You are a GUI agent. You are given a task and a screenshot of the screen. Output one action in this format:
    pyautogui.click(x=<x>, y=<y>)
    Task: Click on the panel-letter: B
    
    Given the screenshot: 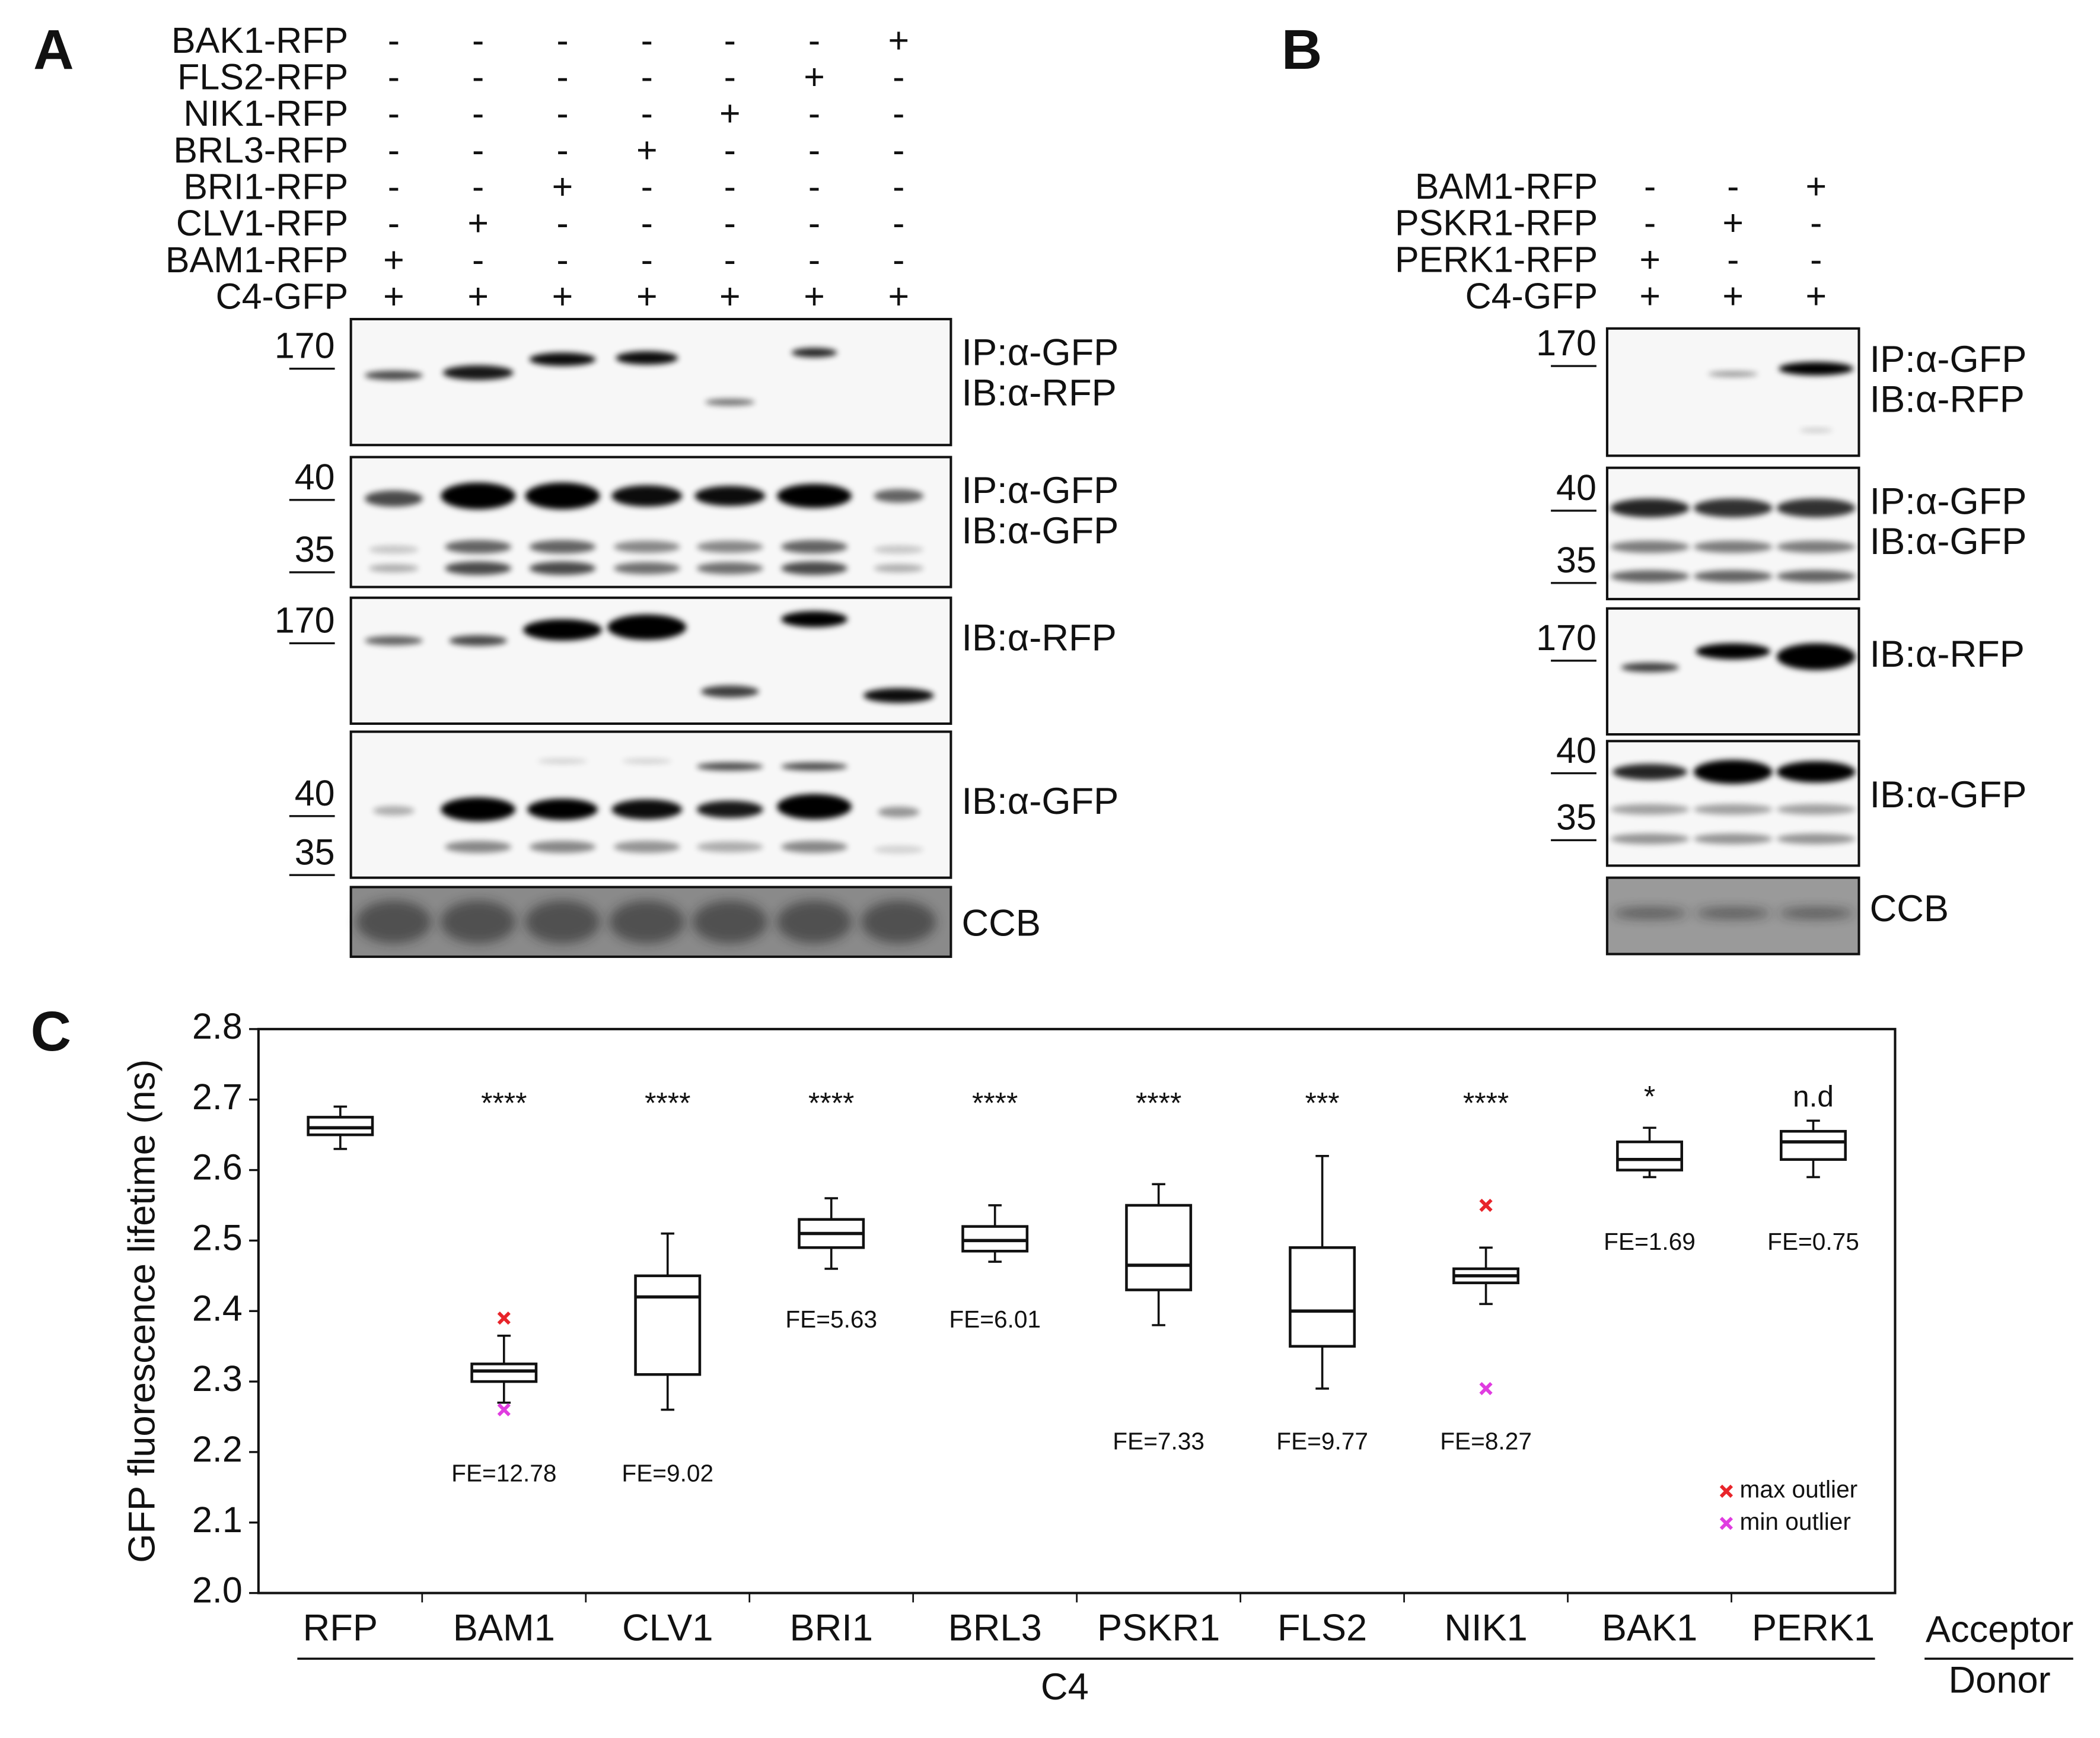 What is the action you would take?
    pyautogui.click(x=1302, y=49)
    